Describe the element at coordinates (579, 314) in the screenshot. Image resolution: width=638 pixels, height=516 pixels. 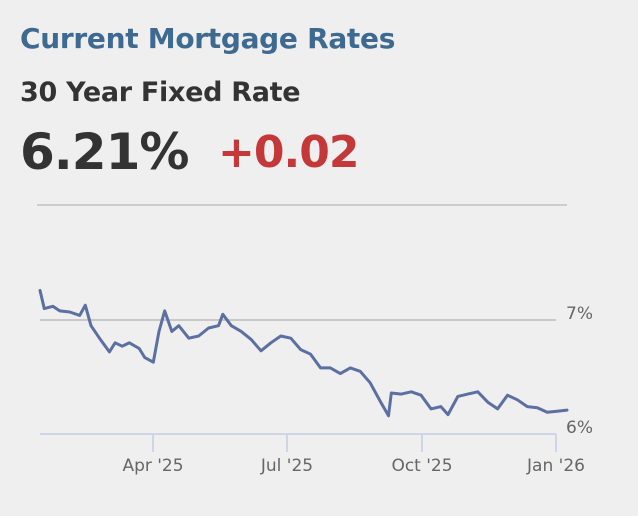
I see `y-label-7pct: 7%` at that location.